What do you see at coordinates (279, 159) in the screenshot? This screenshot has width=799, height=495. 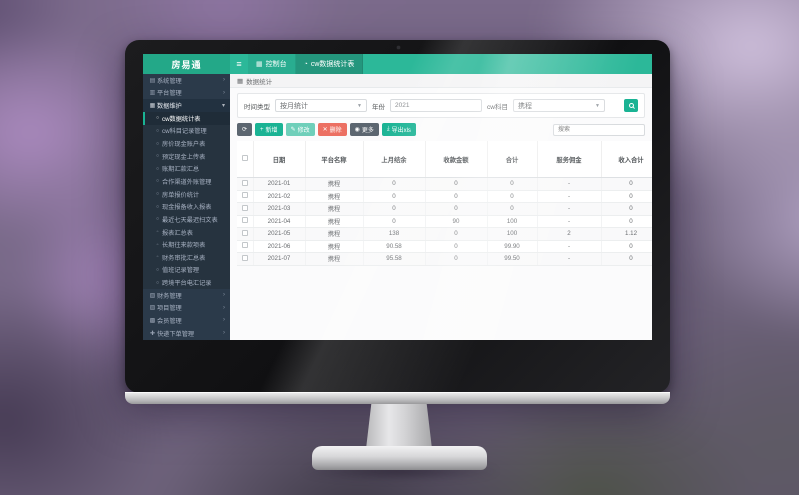 I see `column-header: 日期` at bounding box center [279, 159].